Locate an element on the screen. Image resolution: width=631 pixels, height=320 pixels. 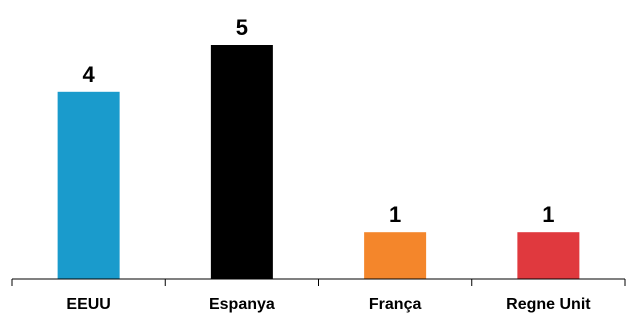
bar-eeuu is located at coordinates (88, 185).